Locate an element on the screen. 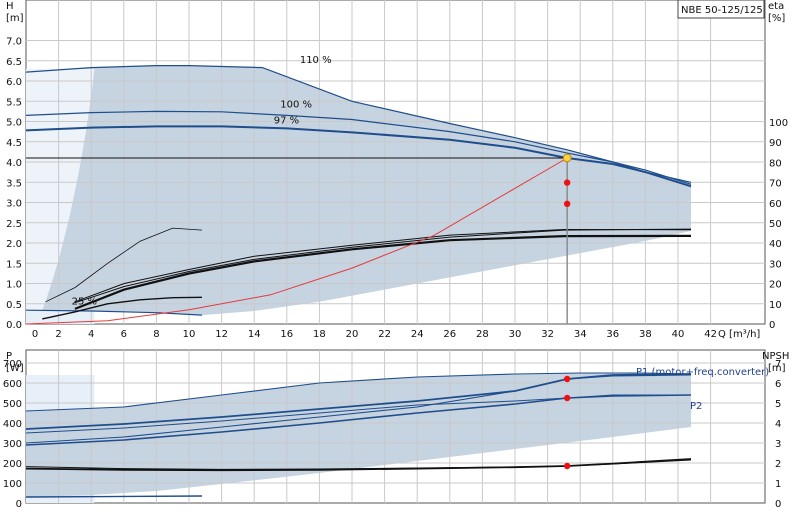 The width and height of the screenshot is (800, 520). x-tick-label: 22 is located at coordinates (384, 334).